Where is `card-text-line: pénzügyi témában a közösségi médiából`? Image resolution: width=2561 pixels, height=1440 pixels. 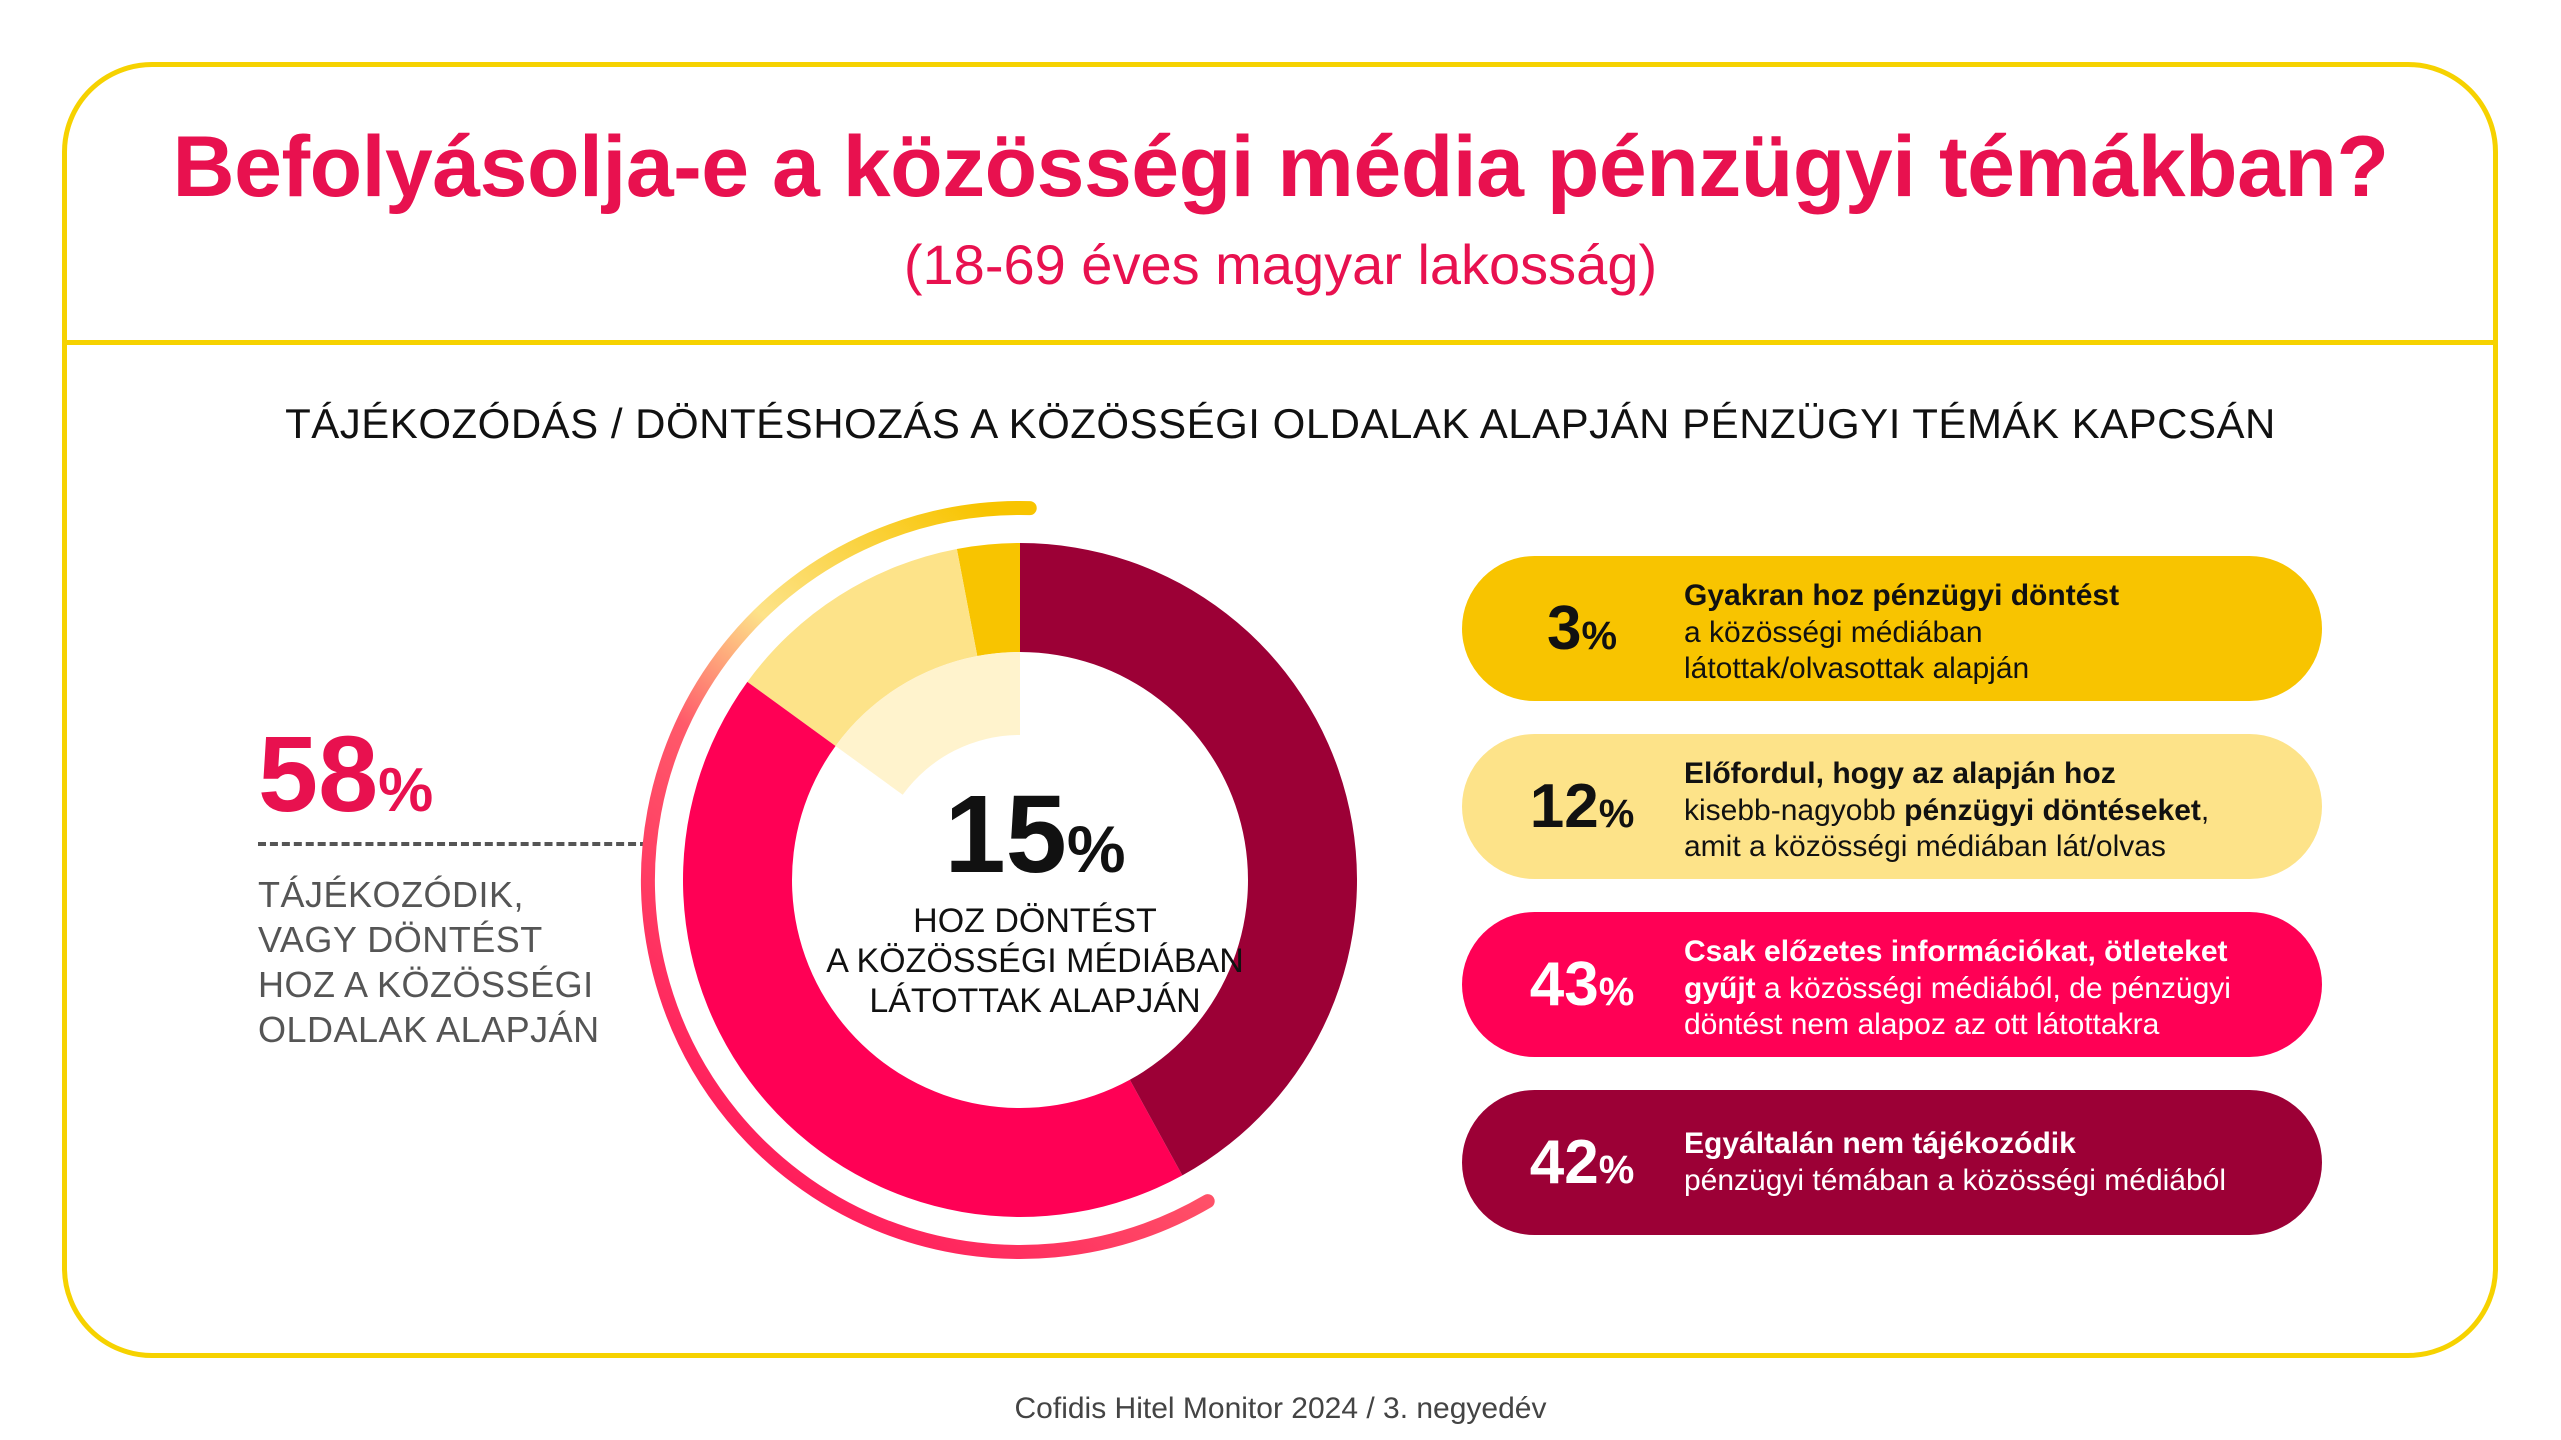
card-text-line: pénzügyi témában a közösségi médiából is located at coordinates (1955, 1180).